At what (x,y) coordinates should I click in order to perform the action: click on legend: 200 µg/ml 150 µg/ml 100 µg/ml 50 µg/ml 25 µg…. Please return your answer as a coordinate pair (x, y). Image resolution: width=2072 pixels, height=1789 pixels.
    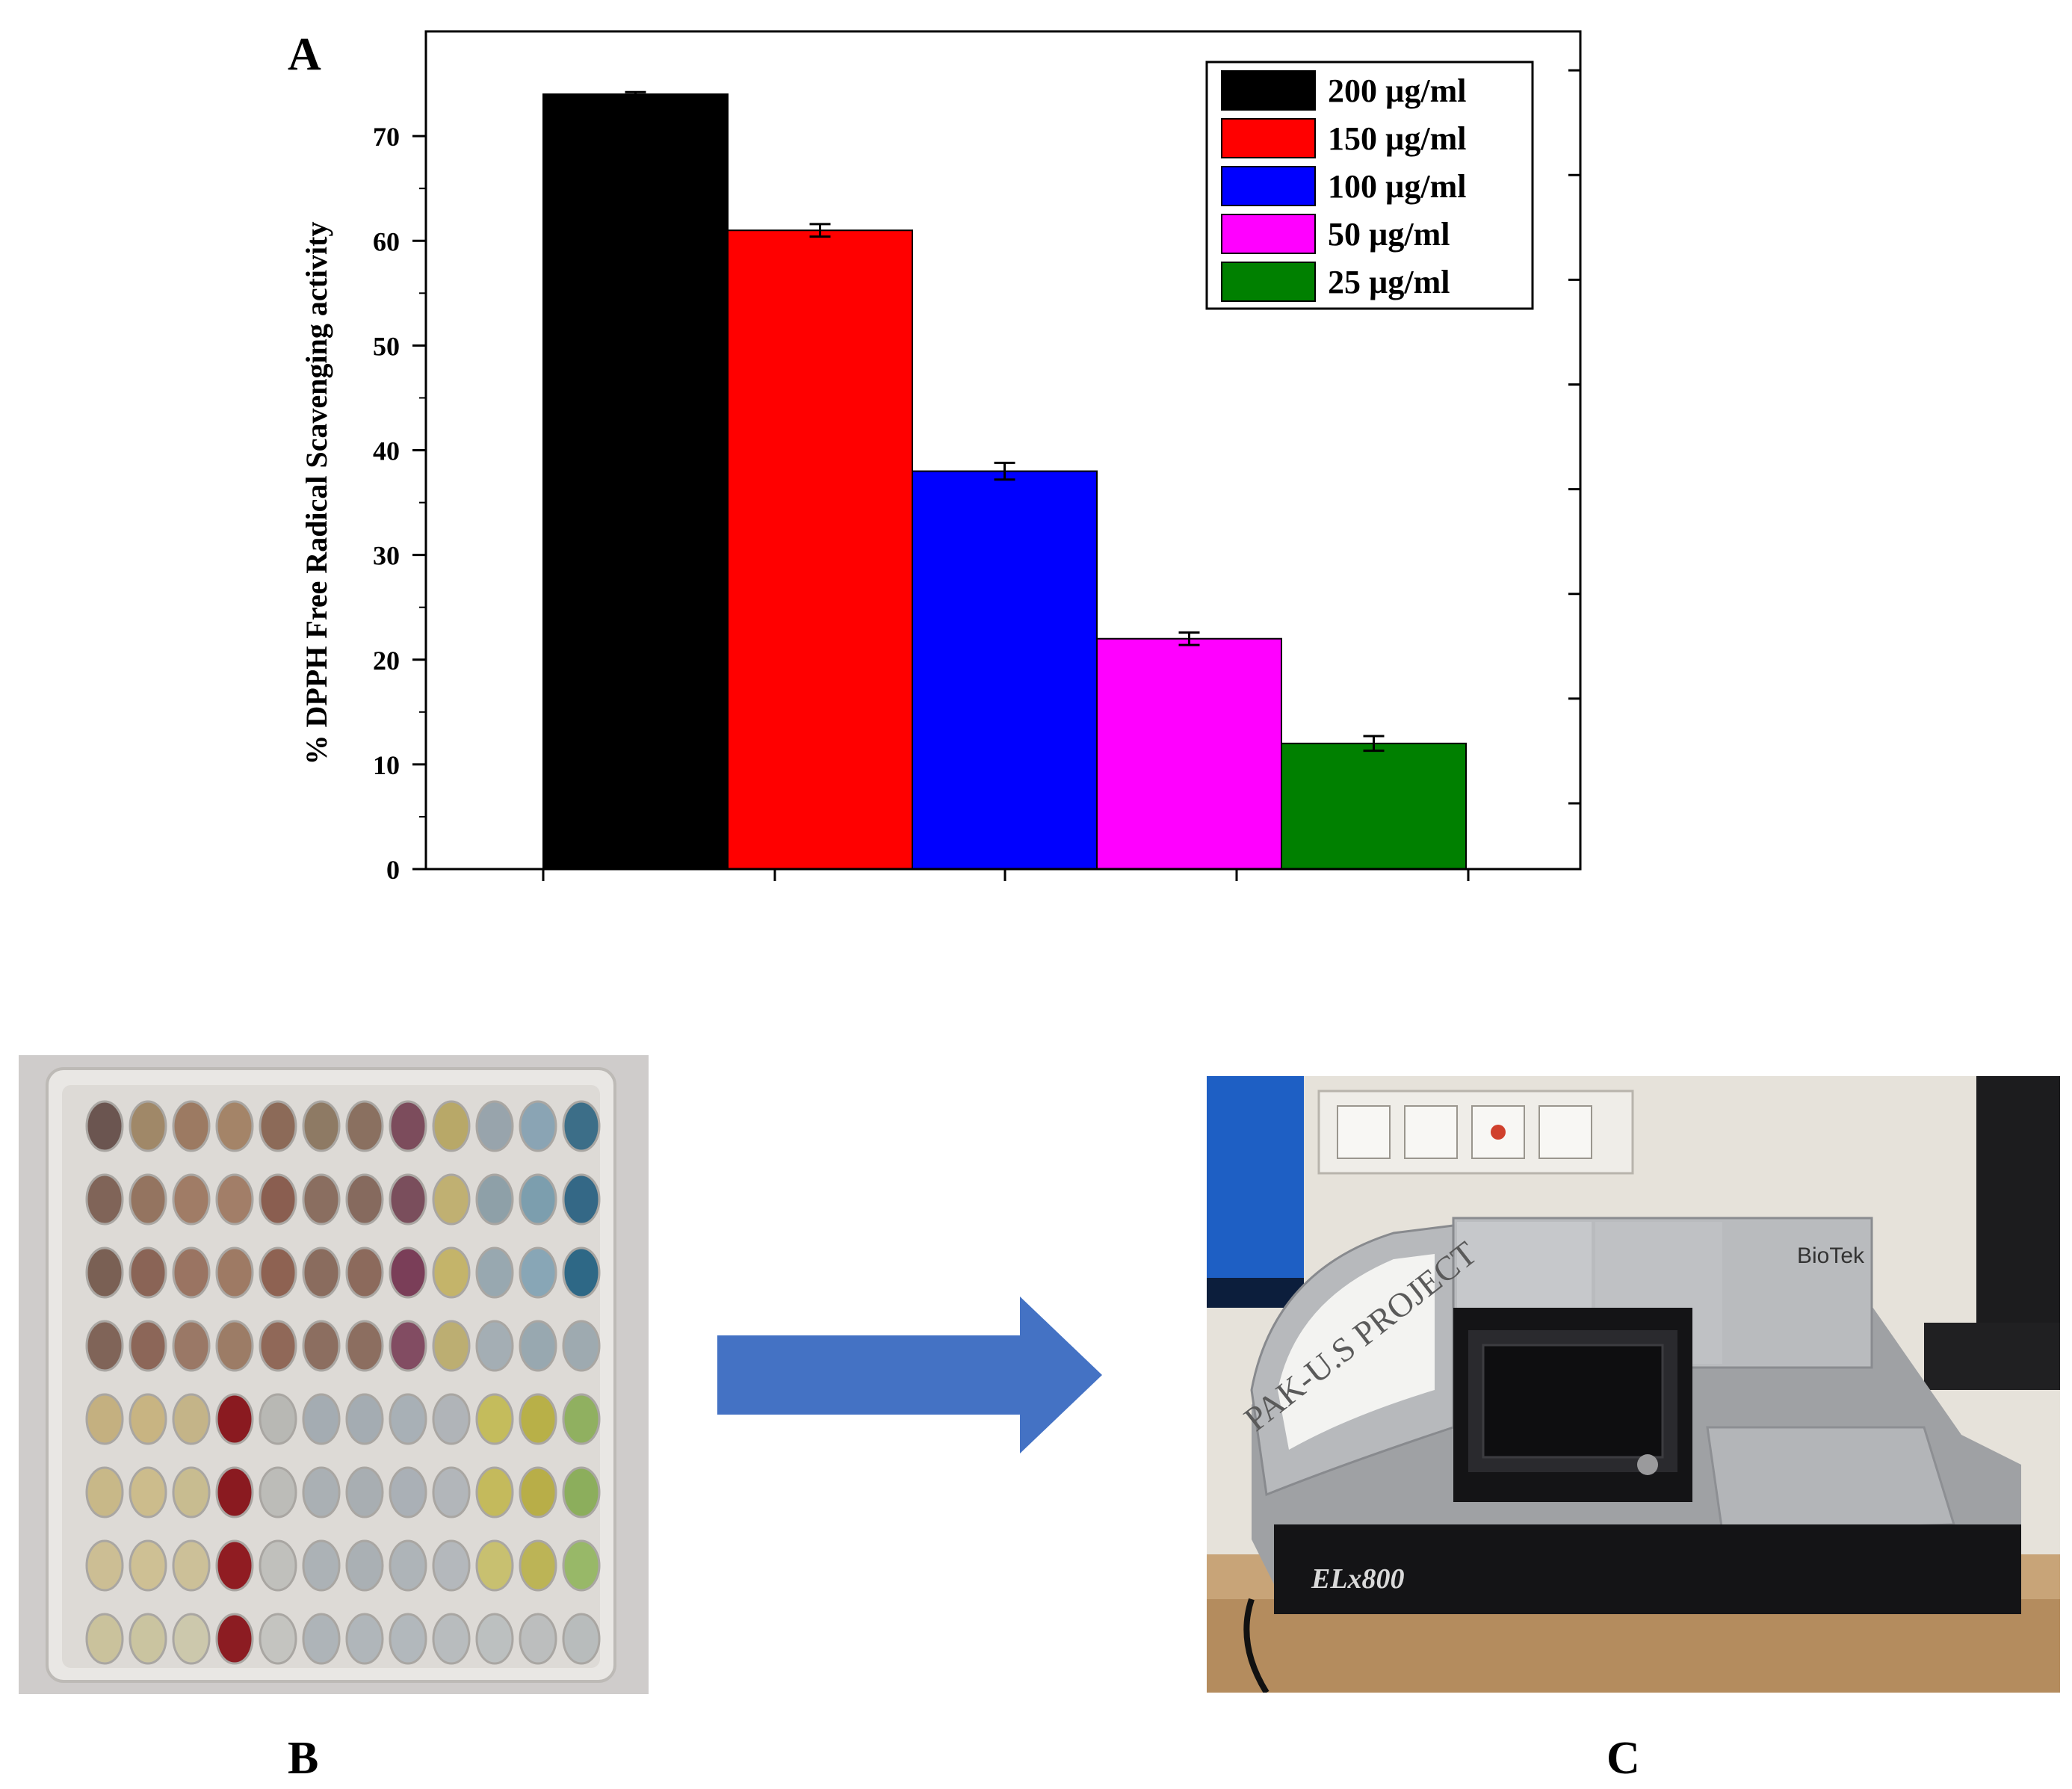
    Looking at the image, I should click on (1369, 185).